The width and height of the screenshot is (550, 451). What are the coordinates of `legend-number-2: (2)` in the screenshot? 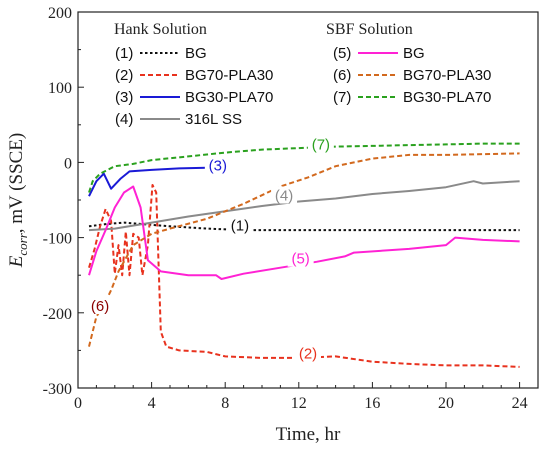 It's located at (124, 75).